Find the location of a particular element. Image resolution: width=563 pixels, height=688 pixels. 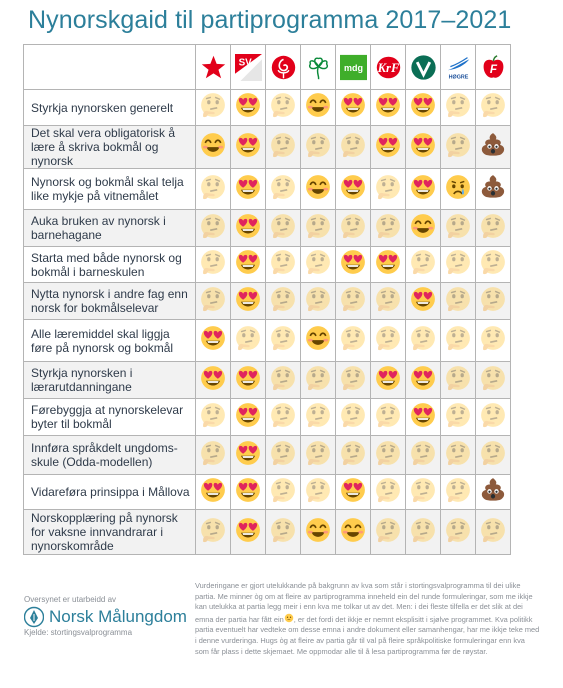

frp-apple-icon: F is located at coordinates (493, 66).